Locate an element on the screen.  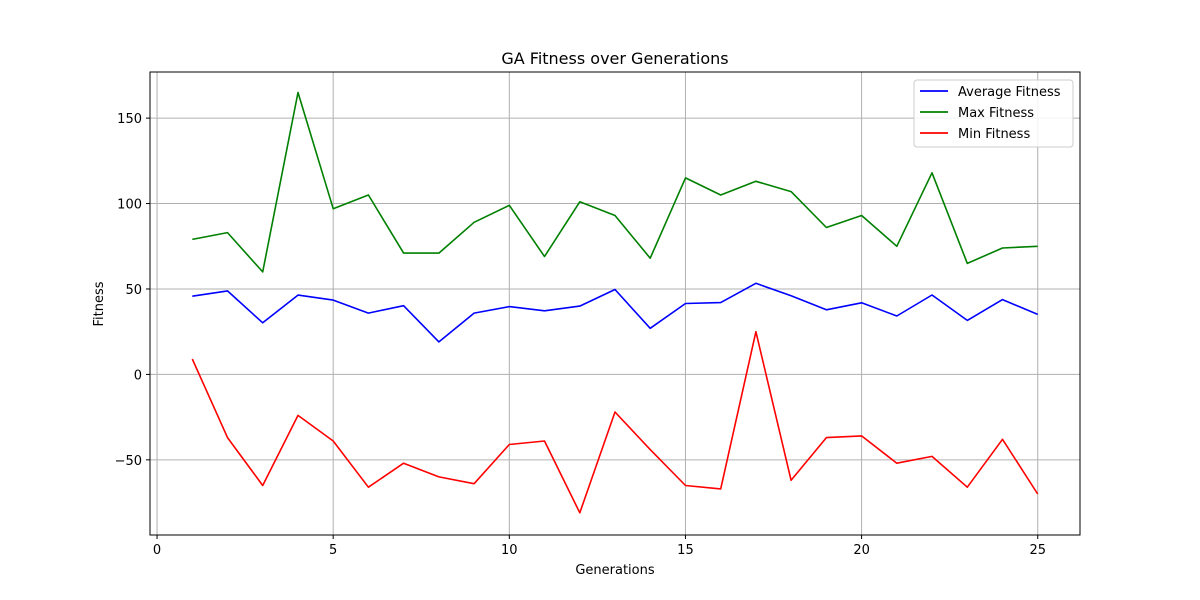
y-tick-label: 0 is located at coordinates (138, 375).